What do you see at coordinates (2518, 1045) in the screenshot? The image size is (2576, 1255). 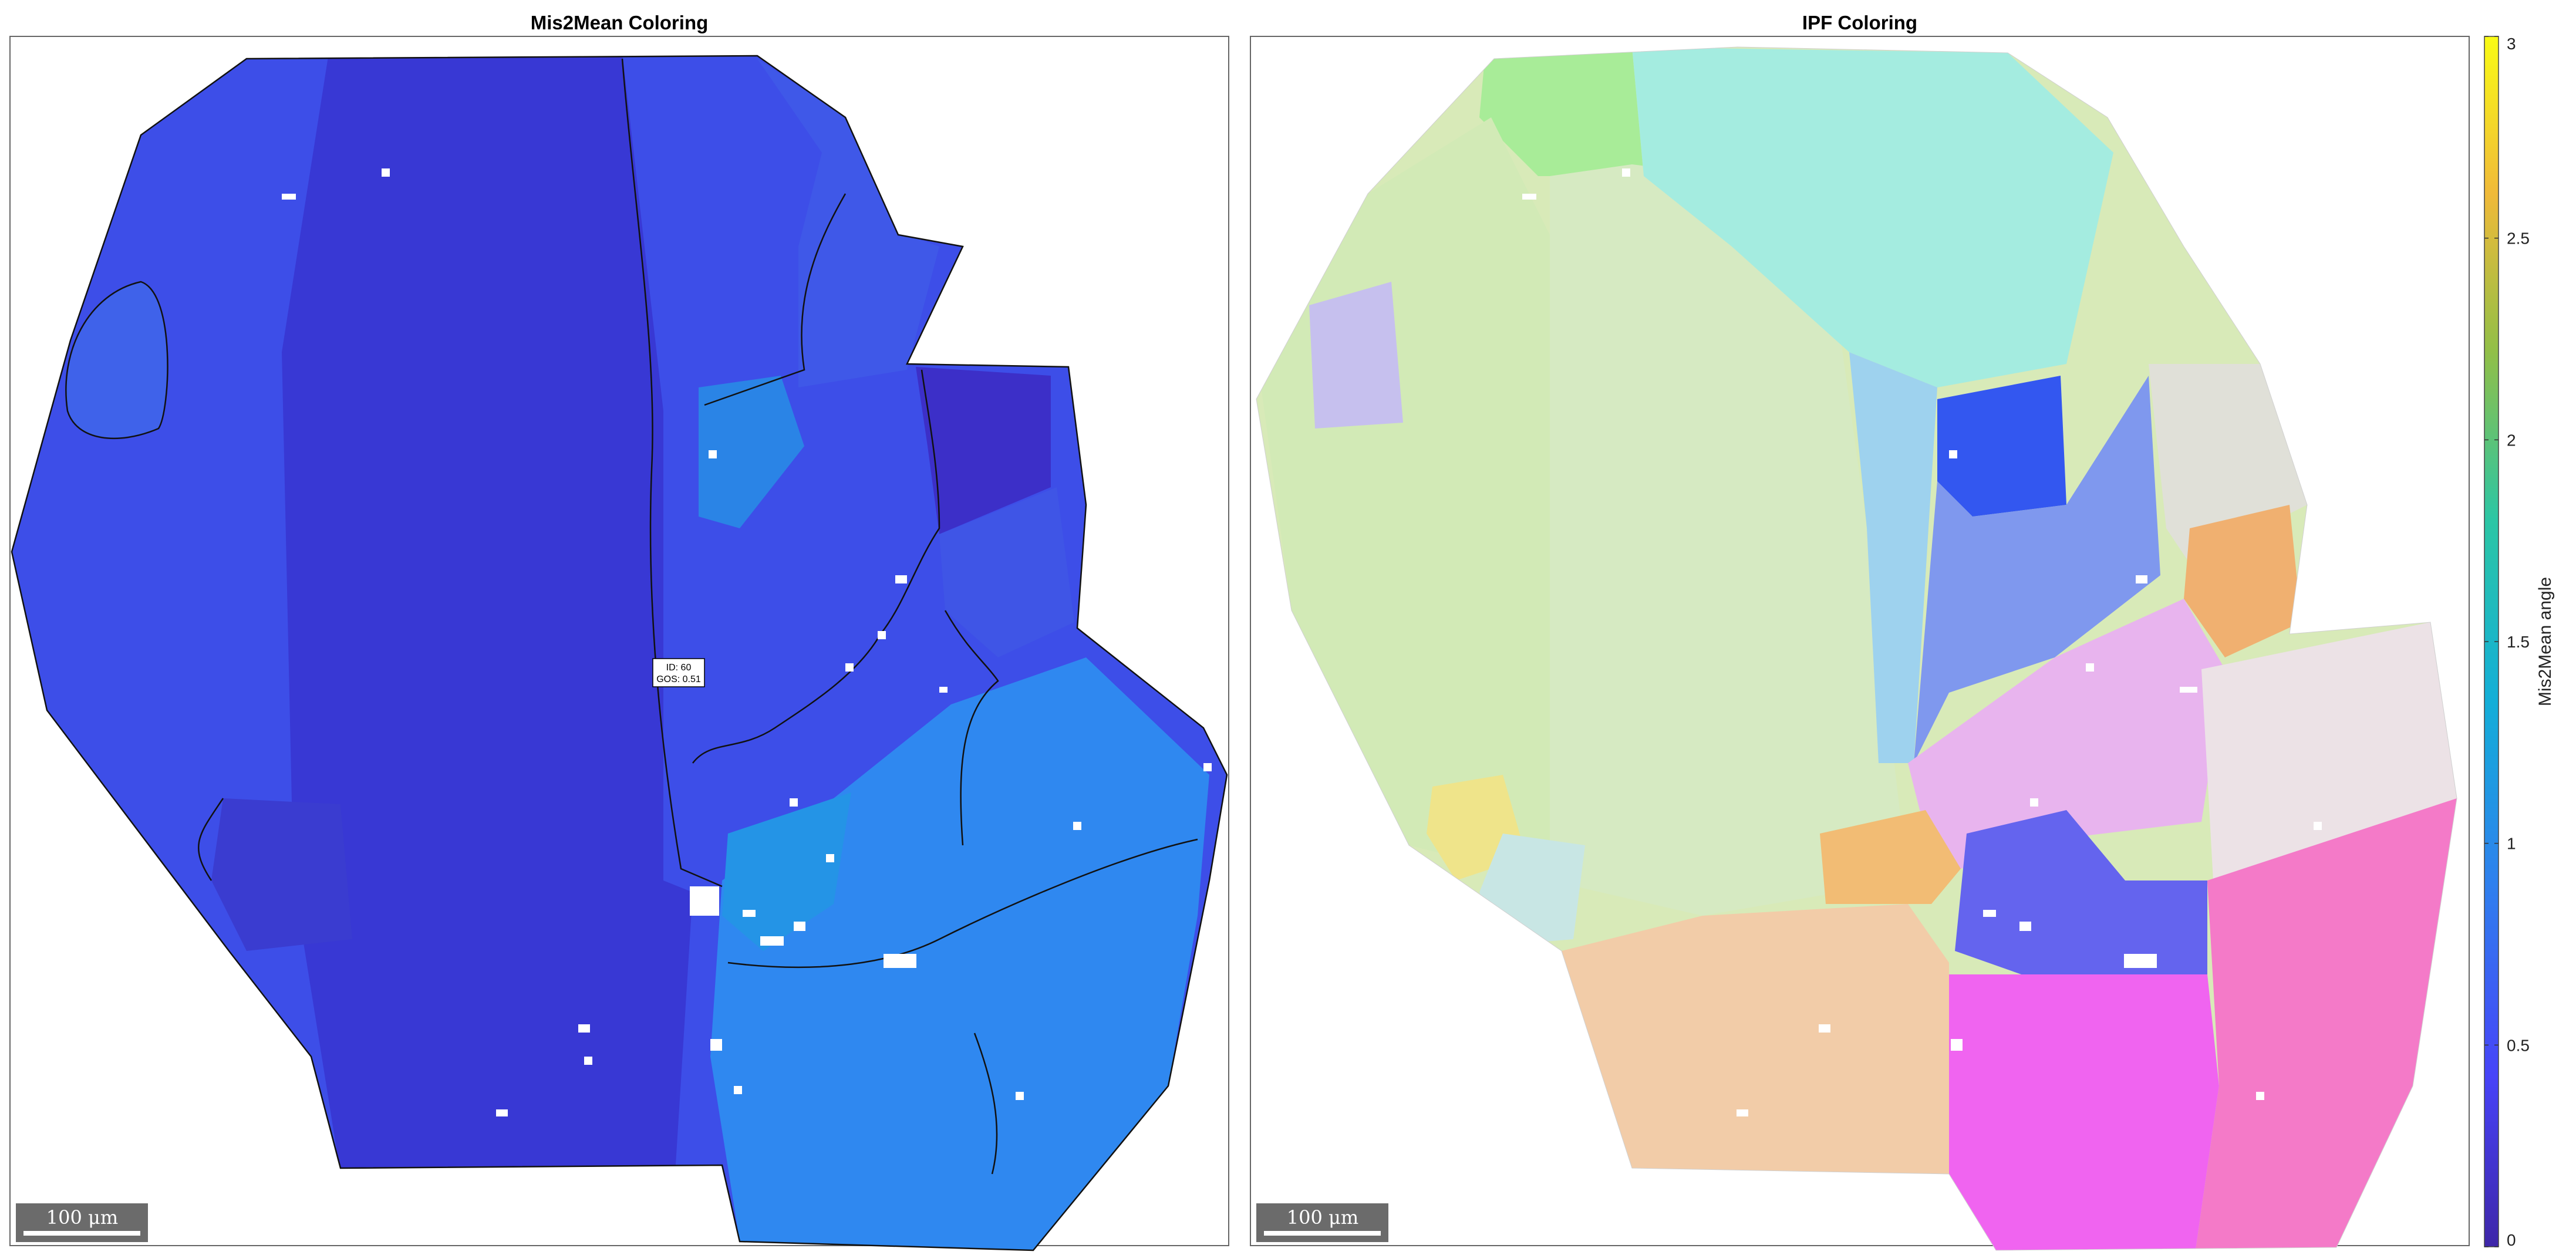 I see `colorbar-tick-label: 0.5` at bounding box center [2518, 1045].